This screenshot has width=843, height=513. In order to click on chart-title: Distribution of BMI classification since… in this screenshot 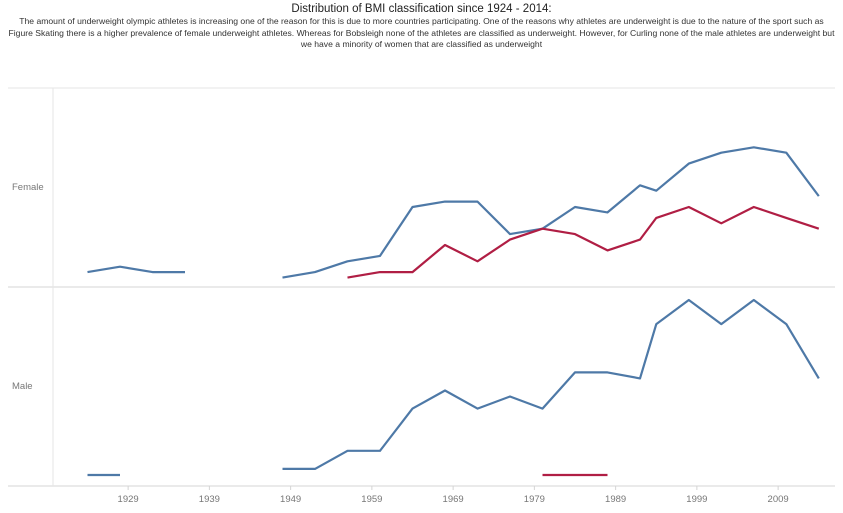, I will do `click(421, 9)`.